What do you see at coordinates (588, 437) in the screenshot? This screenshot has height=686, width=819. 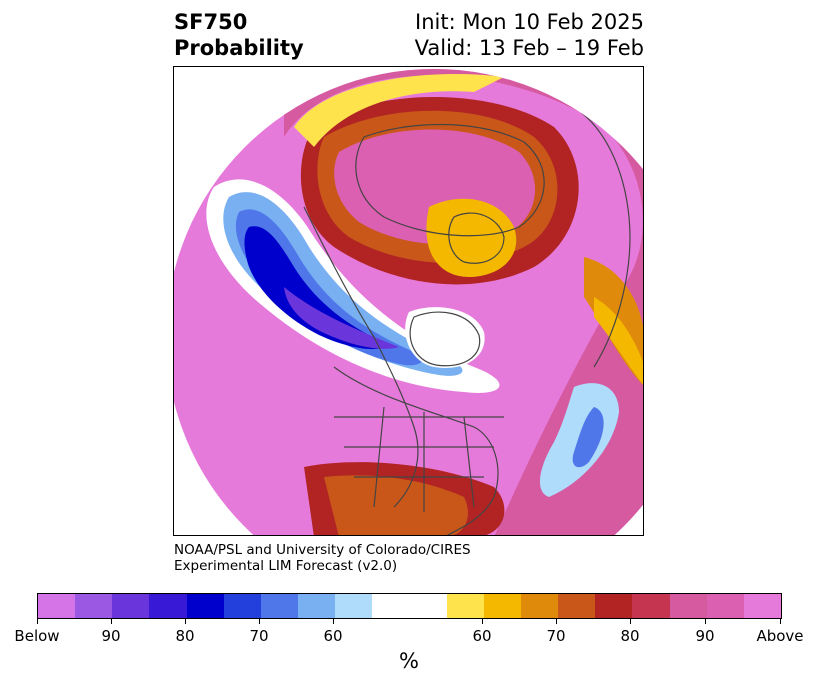 I see `atlantic-blue-core` at bounding box center [588, 437].